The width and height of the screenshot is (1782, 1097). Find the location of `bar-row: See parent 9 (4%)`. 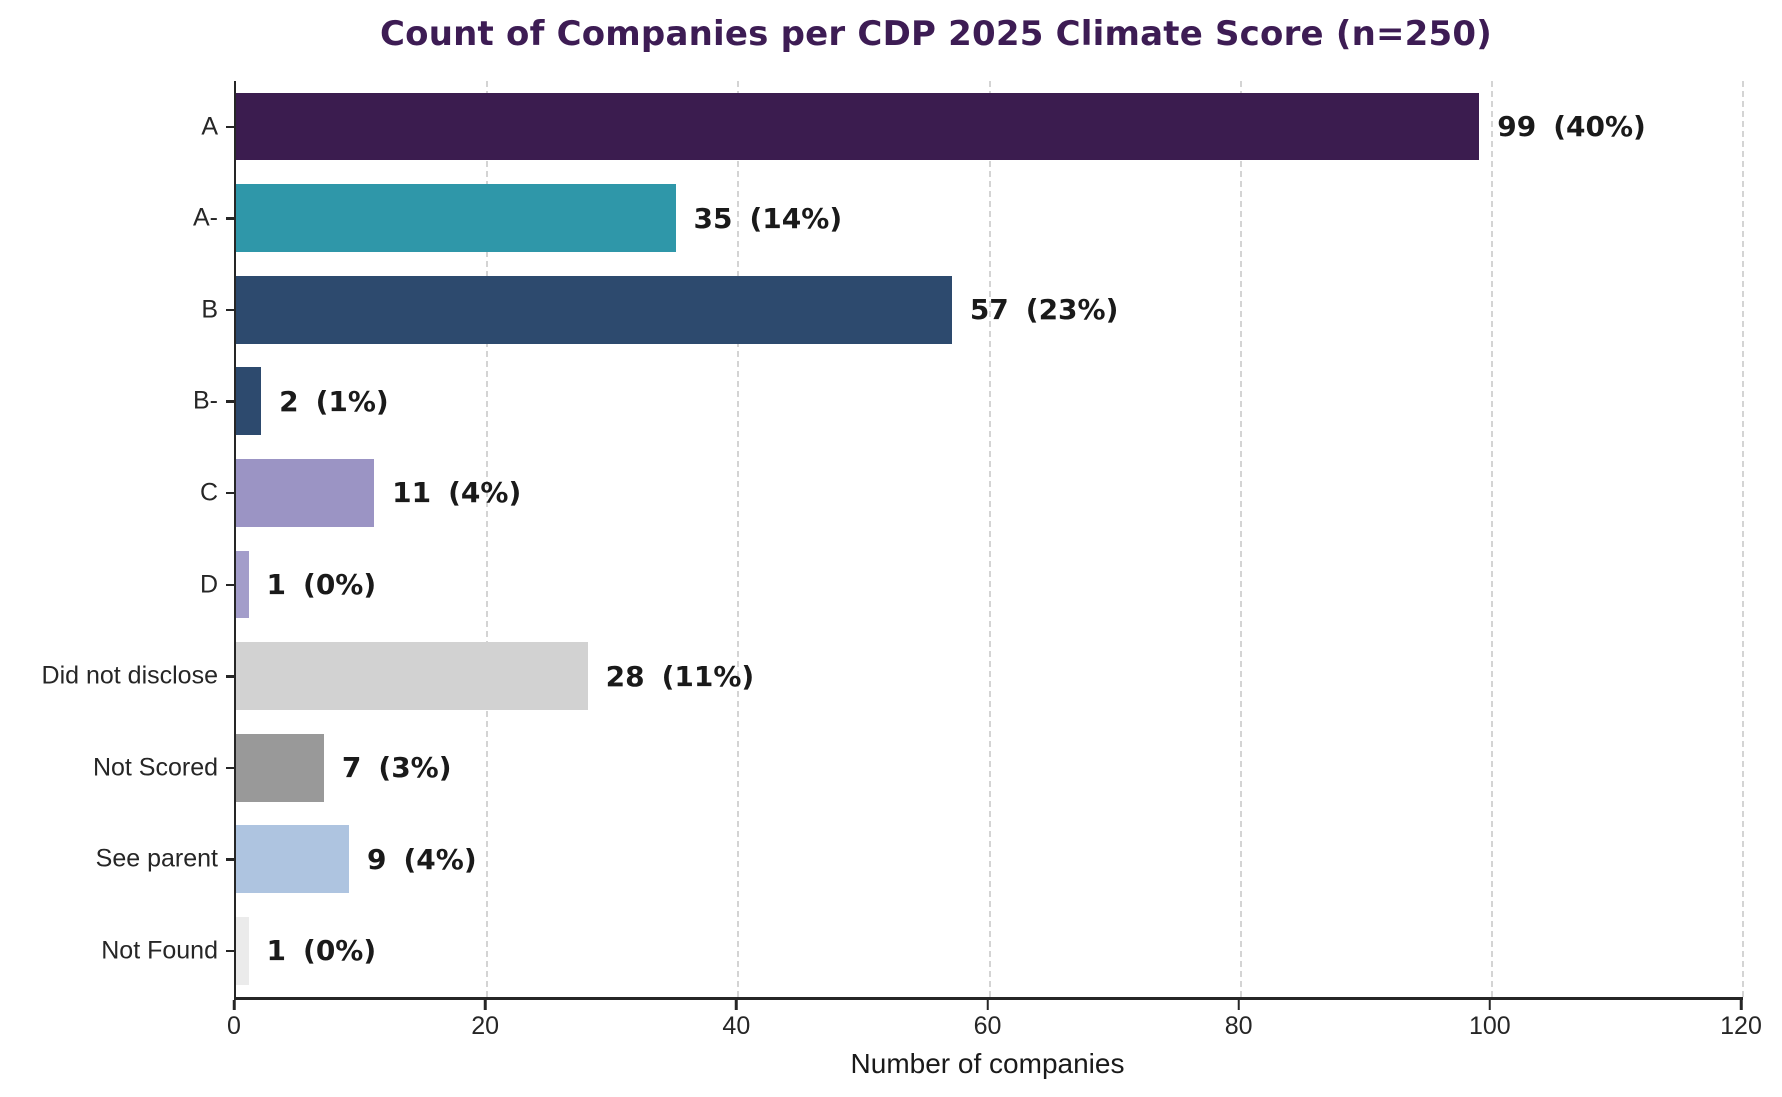

bar-row: See parent 9 (4%) is located at coordinates (919, 860).